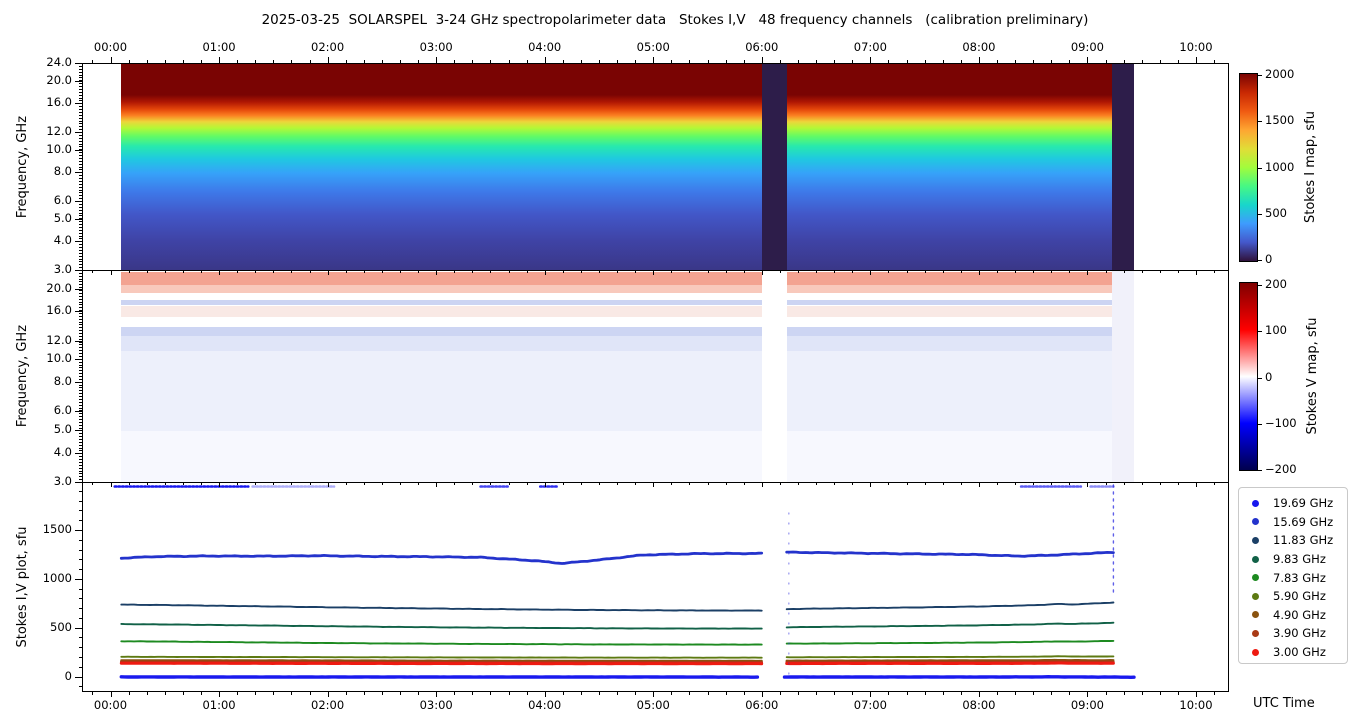 Image resolution: width=1350 pixels, height=725 pixels. Describe the element at coordinates (441, 663) in the screenshot. I see `series-3.00-GHz` at that location.